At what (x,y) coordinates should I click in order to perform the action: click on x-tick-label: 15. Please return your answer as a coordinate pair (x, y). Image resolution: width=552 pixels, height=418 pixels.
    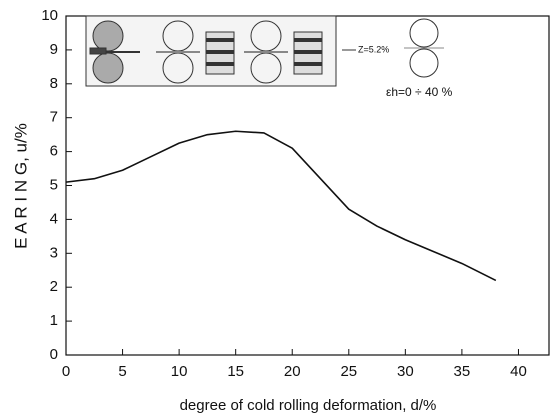
    Looking at the image, I should click on (235, 371).